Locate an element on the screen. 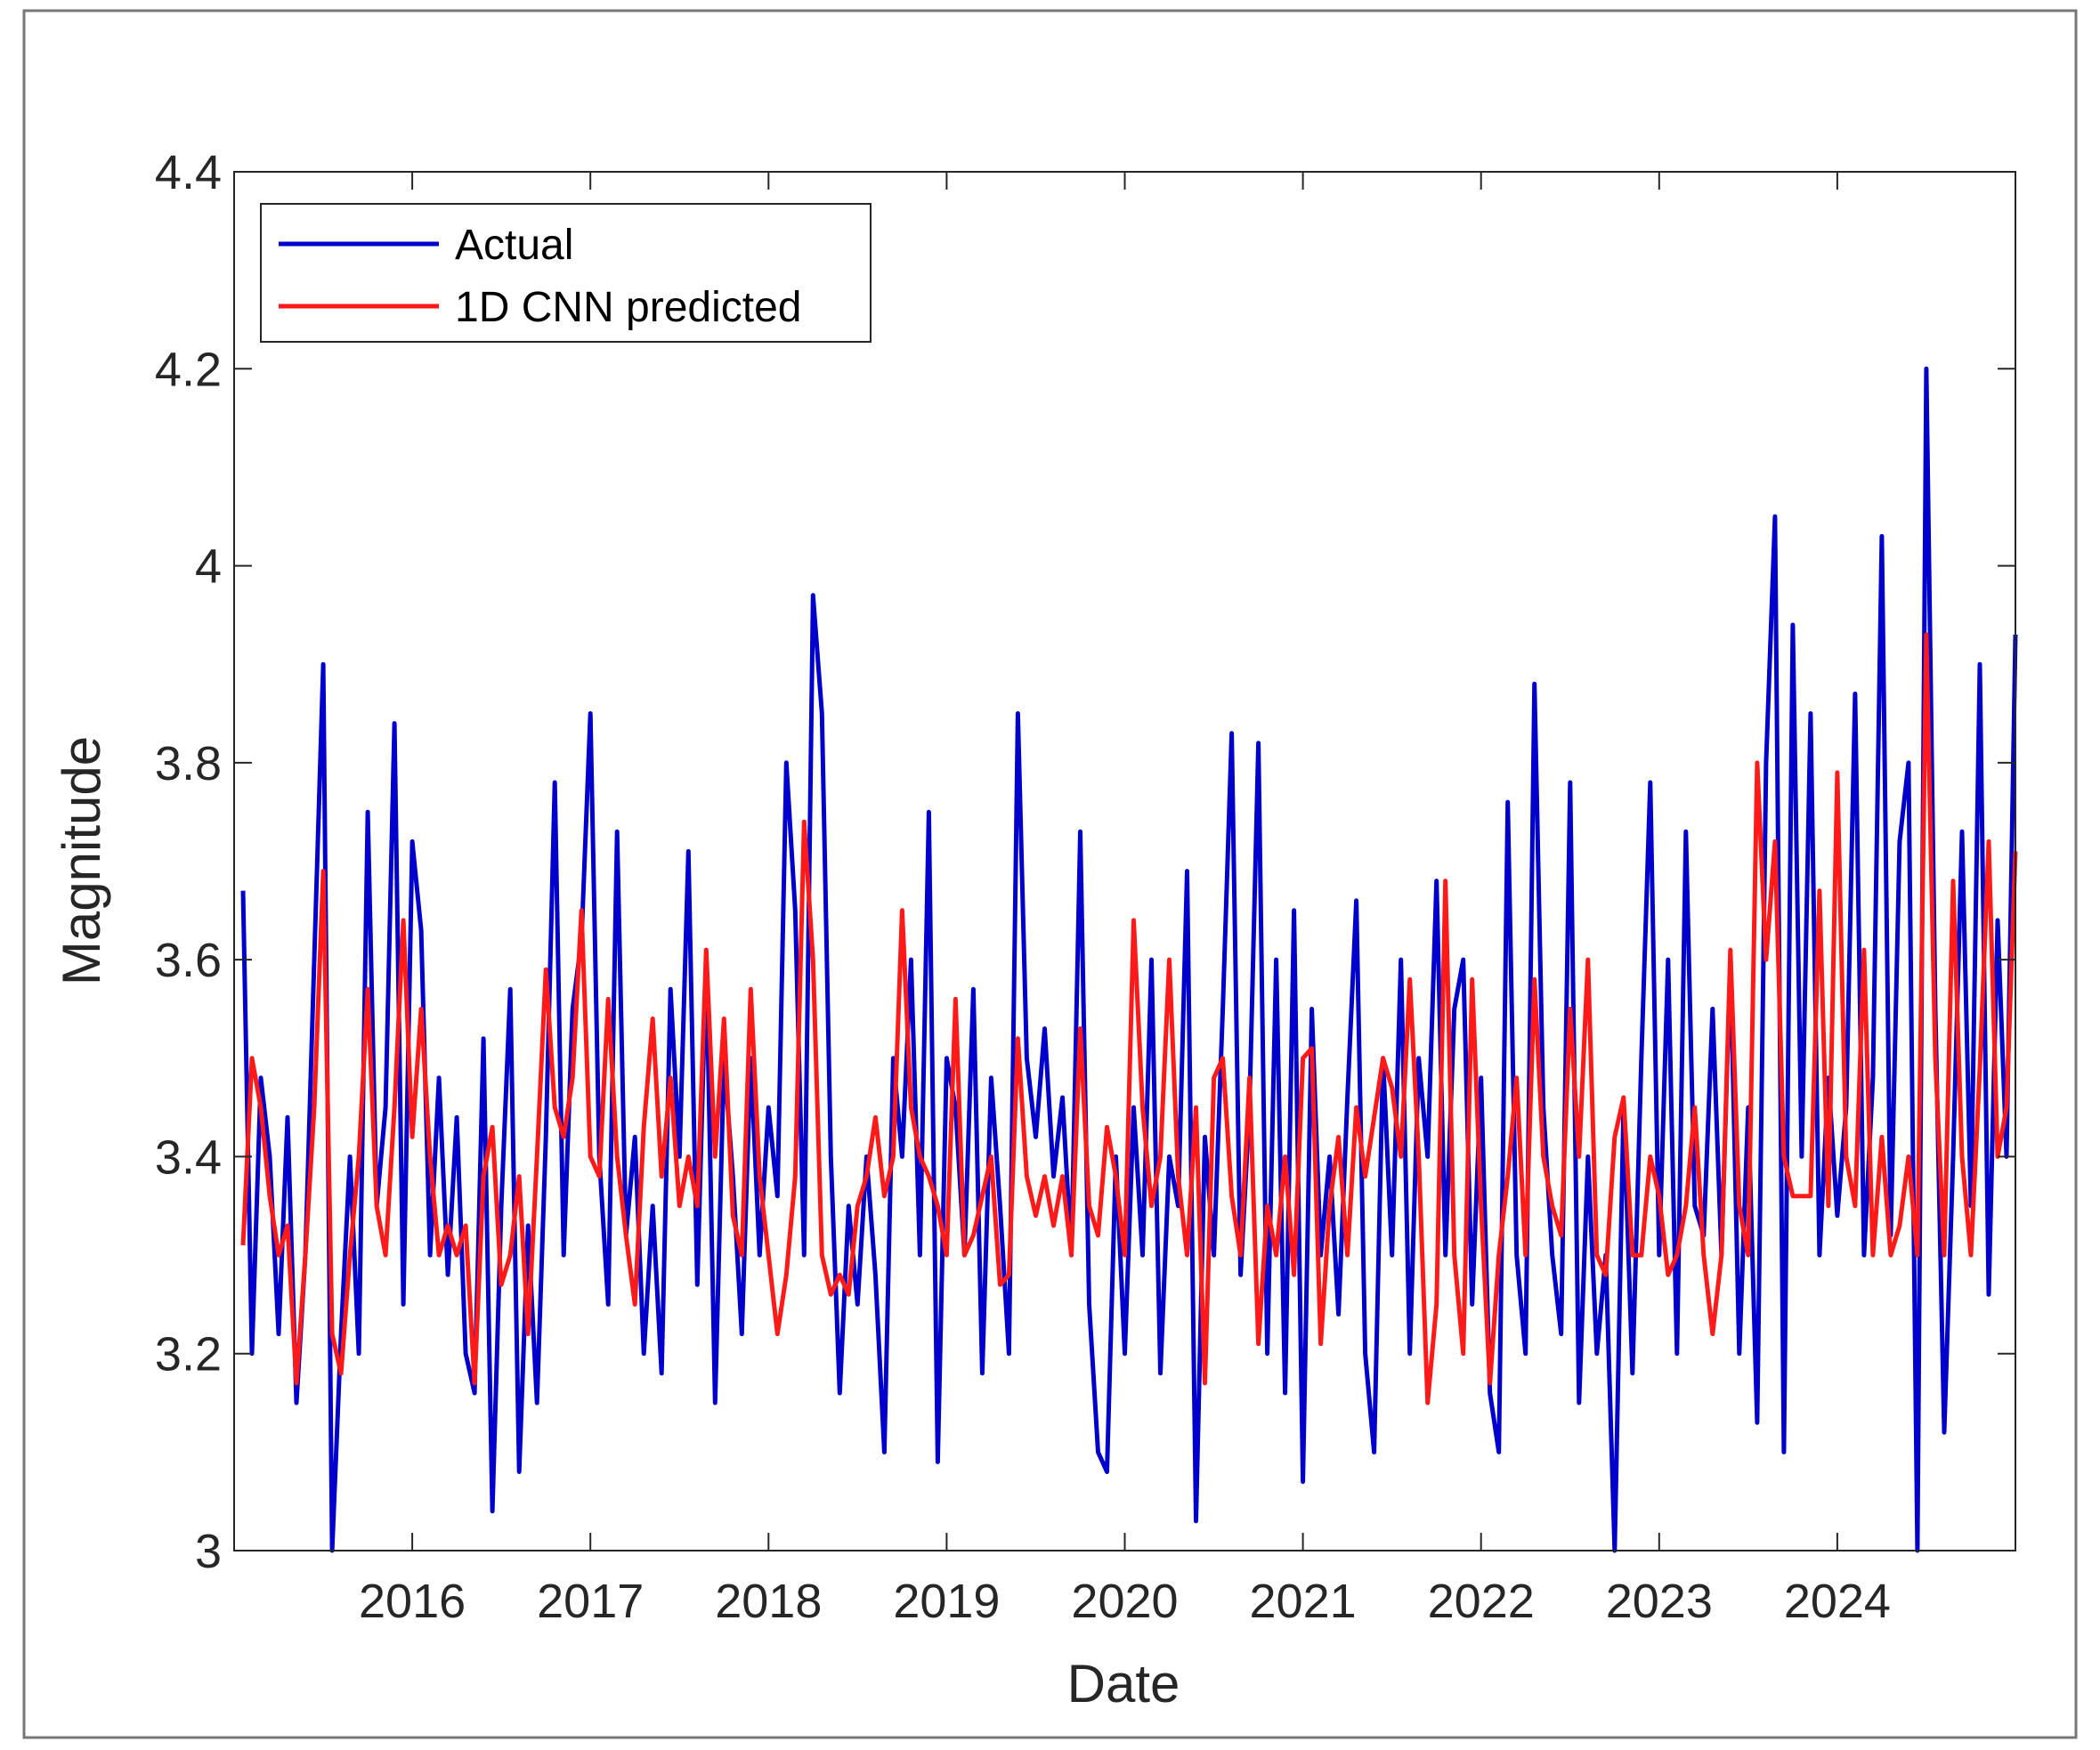  x-tick-label: 2024 is located at coordinates (1837, 1601).